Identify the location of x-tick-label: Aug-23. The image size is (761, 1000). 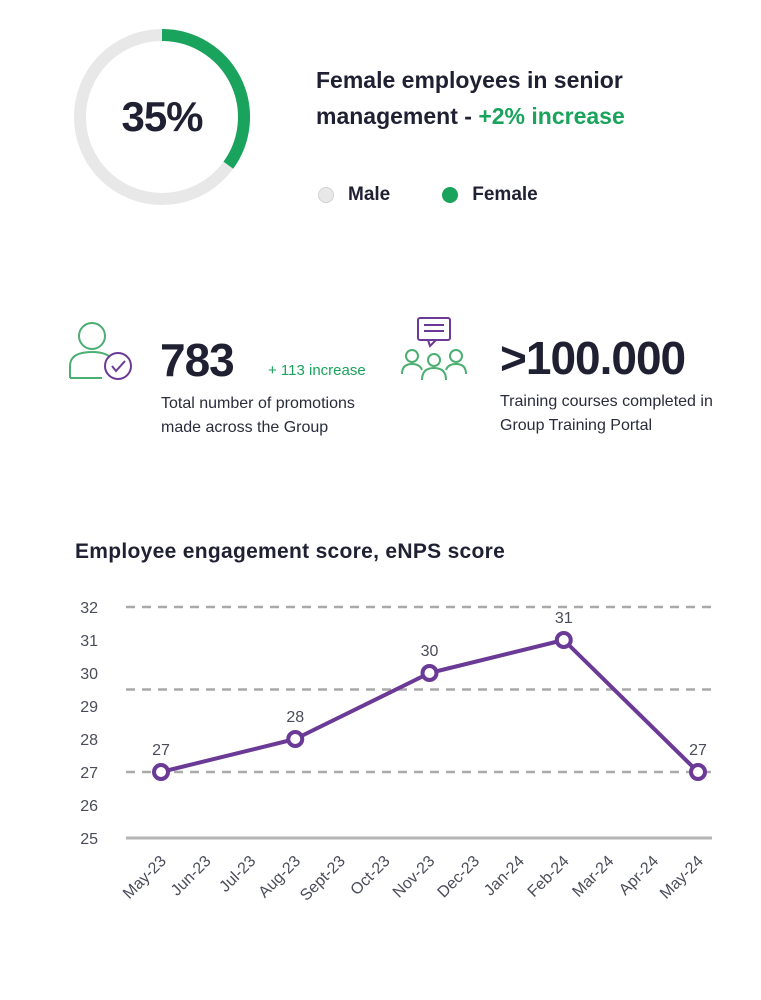
(280, 877).